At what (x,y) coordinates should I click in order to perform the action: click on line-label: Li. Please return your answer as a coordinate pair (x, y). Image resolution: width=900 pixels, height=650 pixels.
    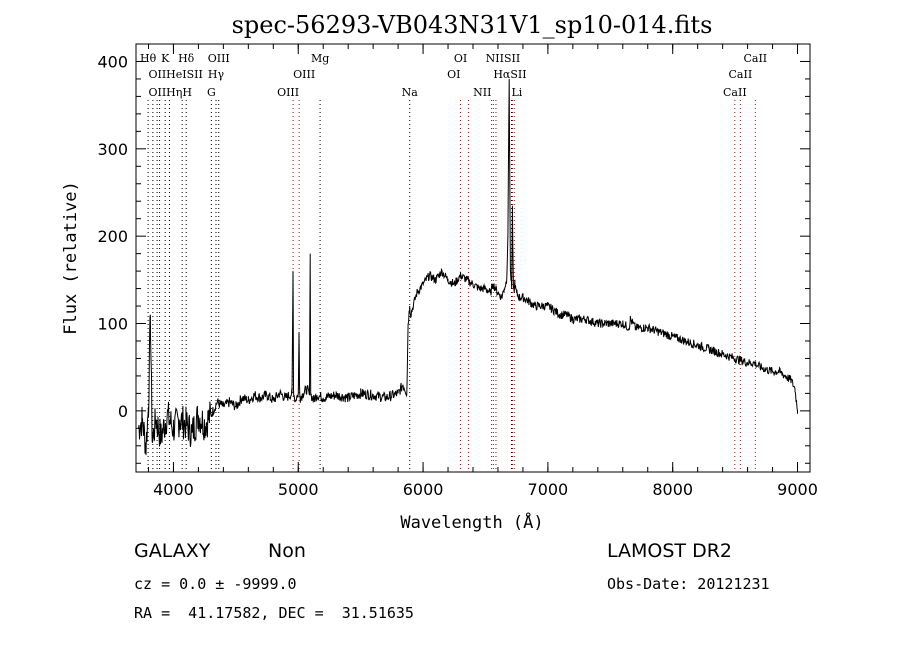
    Looking at the image, I should click on (516, 92).